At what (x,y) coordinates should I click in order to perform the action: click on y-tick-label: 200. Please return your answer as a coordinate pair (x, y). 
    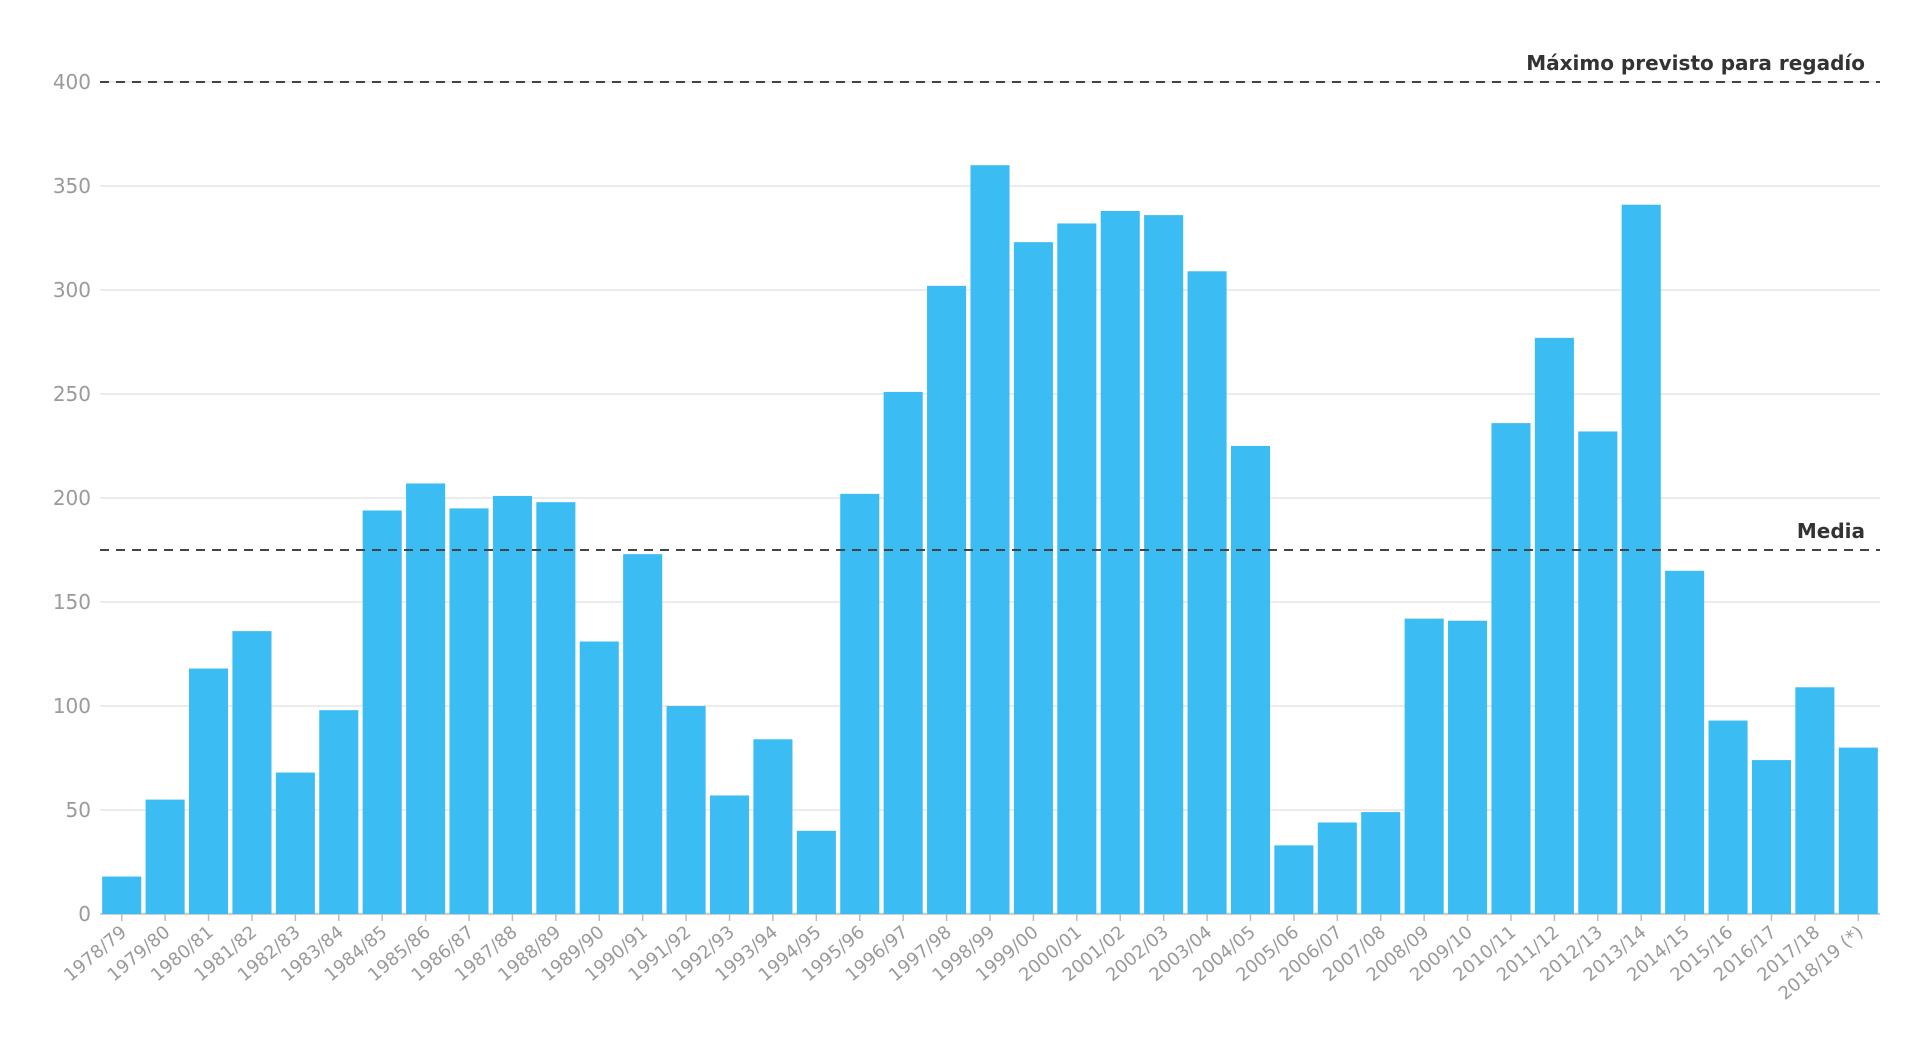
    Looking at the image, I should click on (72, 498).